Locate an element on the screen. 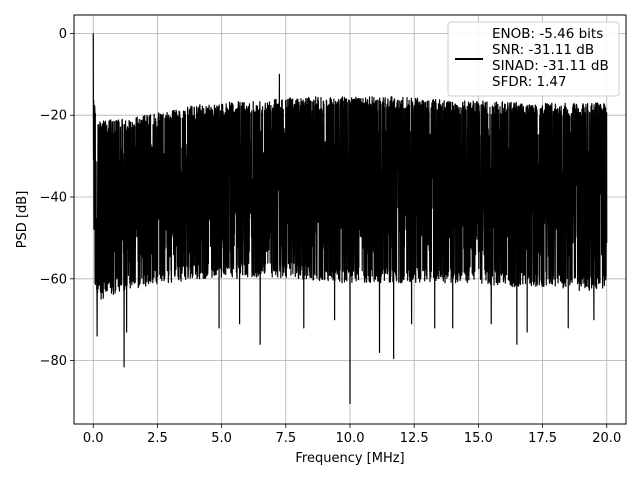 This screenshot has height=480, width=640. y-axis-label: PSD [dB] is located at coordinates (22, 220).